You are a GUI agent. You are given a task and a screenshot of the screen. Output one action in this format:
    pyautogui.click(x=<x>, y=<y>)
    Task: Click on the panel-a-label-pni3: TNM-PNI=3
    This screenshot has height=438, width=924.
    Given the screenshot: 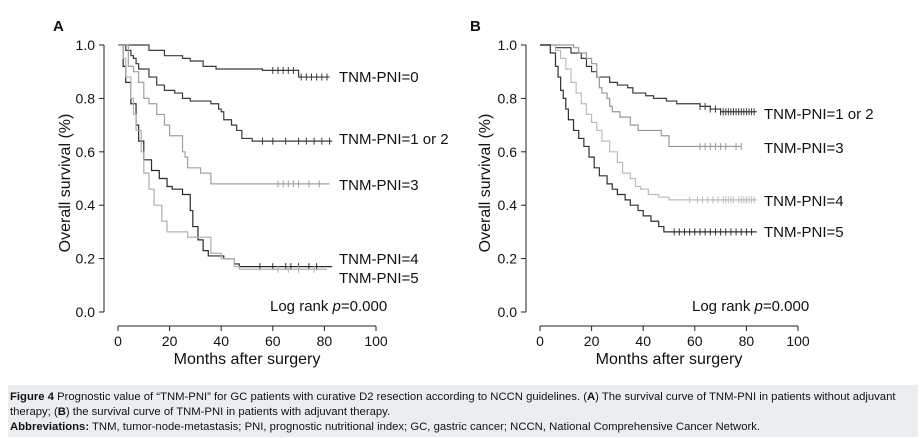 What is the action you would take?
    pyautogui.click(x=379, y=185)
    